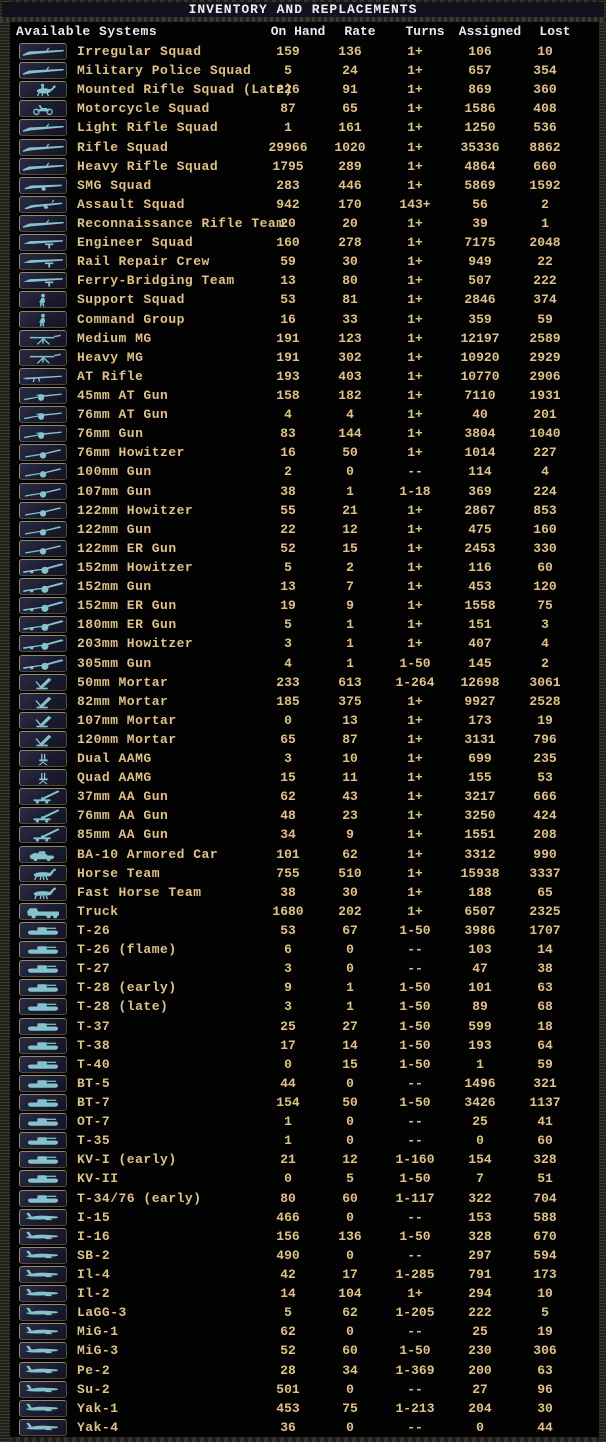  I want to click on on-hand-value: 5, so click(288, 567).